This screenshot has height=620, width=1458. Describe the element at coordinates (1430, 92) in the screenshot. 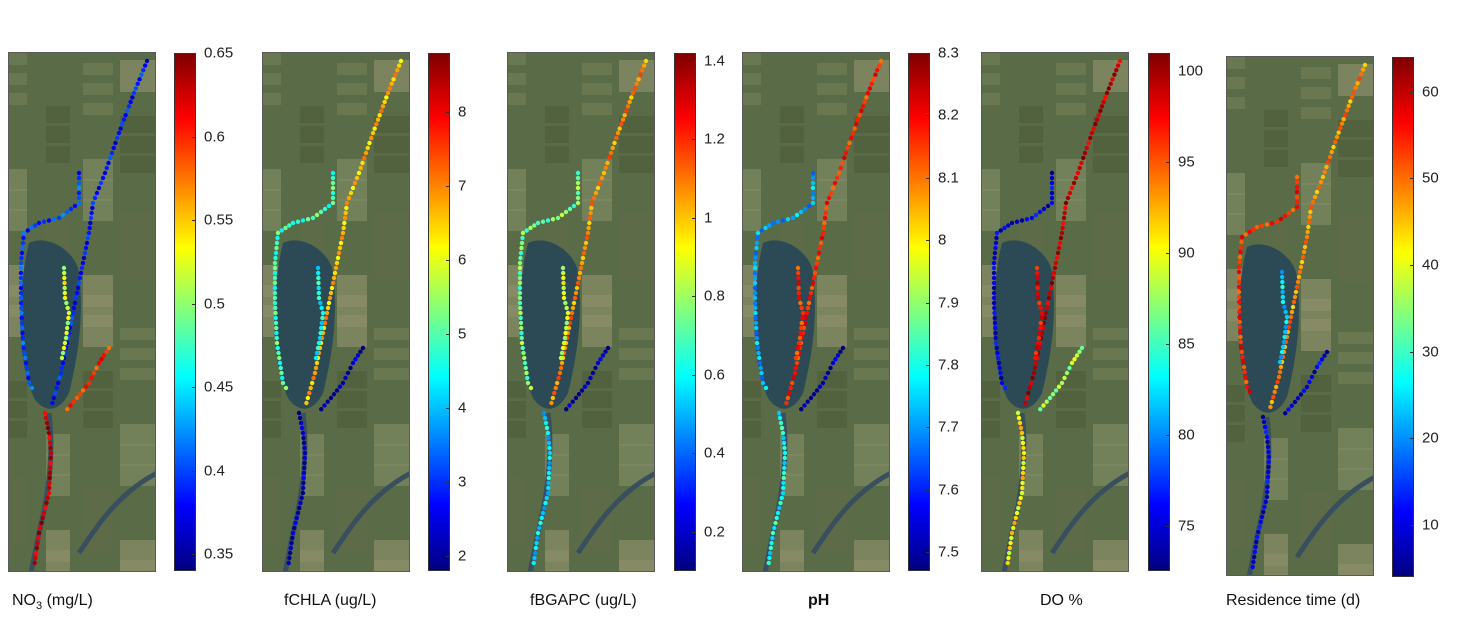

I see `colorbar-tick-rt: 60` at that location.